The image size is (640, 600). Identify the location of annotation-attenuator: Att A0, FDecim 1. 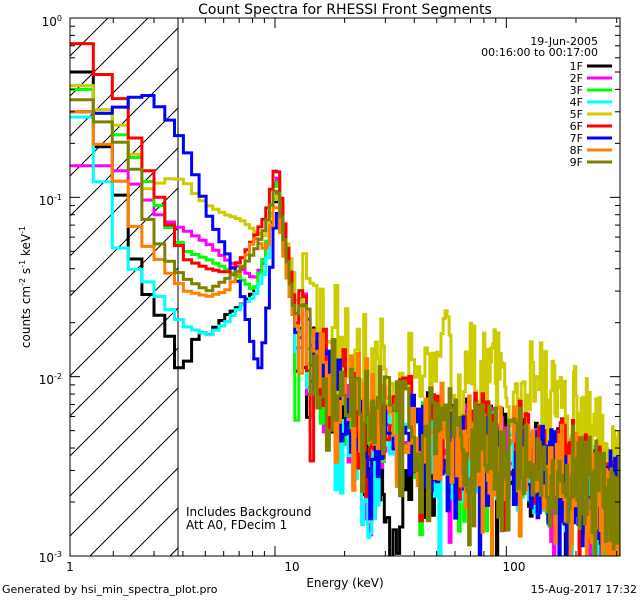
(236, 525).